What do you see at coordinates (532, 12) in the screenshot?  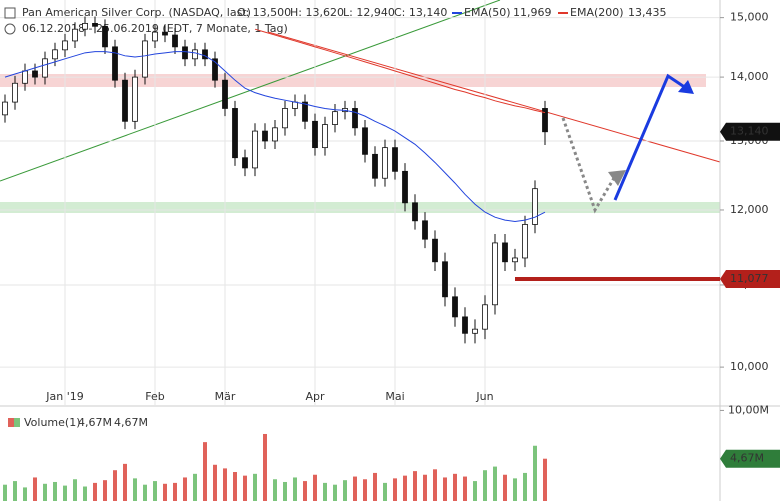 I see `legend-value: 11,969` at bounding box center [532, 12].